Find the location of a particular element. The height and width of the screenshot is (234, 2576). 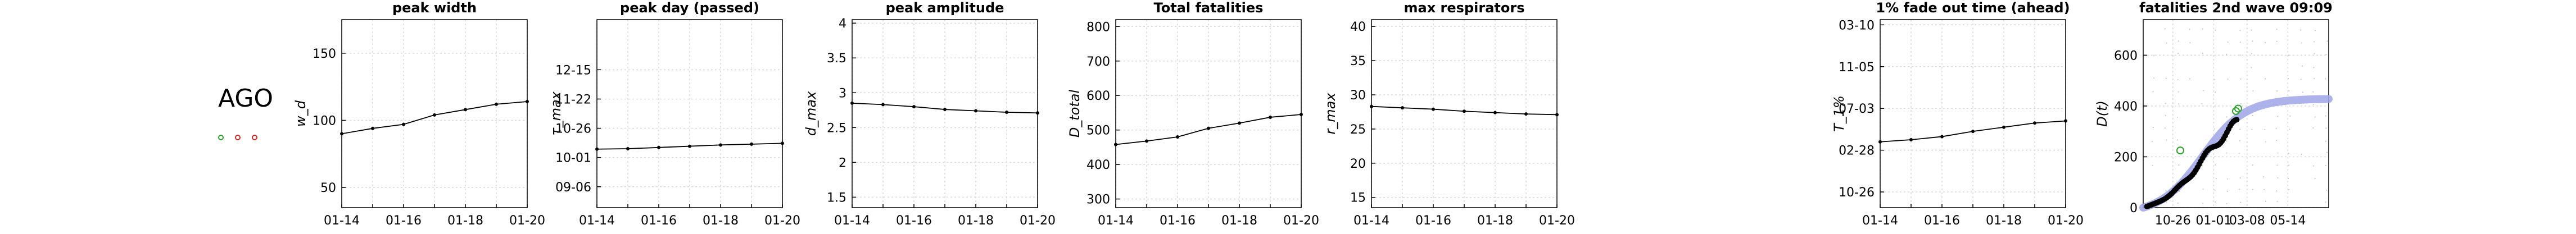

y-tick-label: 10-26 is located at coordinates (1857, 193).